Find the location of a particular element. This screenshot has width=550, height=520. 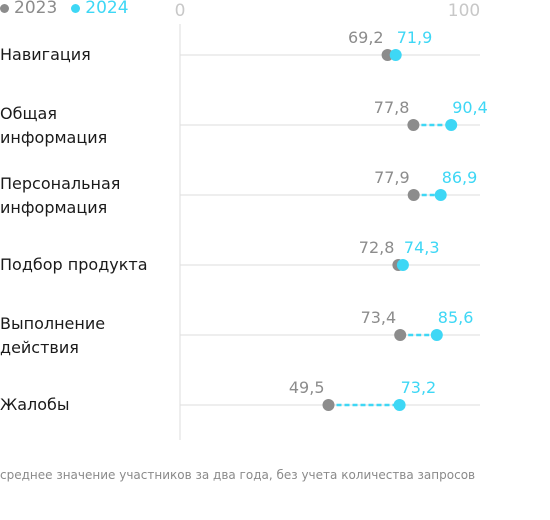

legend-label-2023: 2023 is located at coordinates (36, 9).